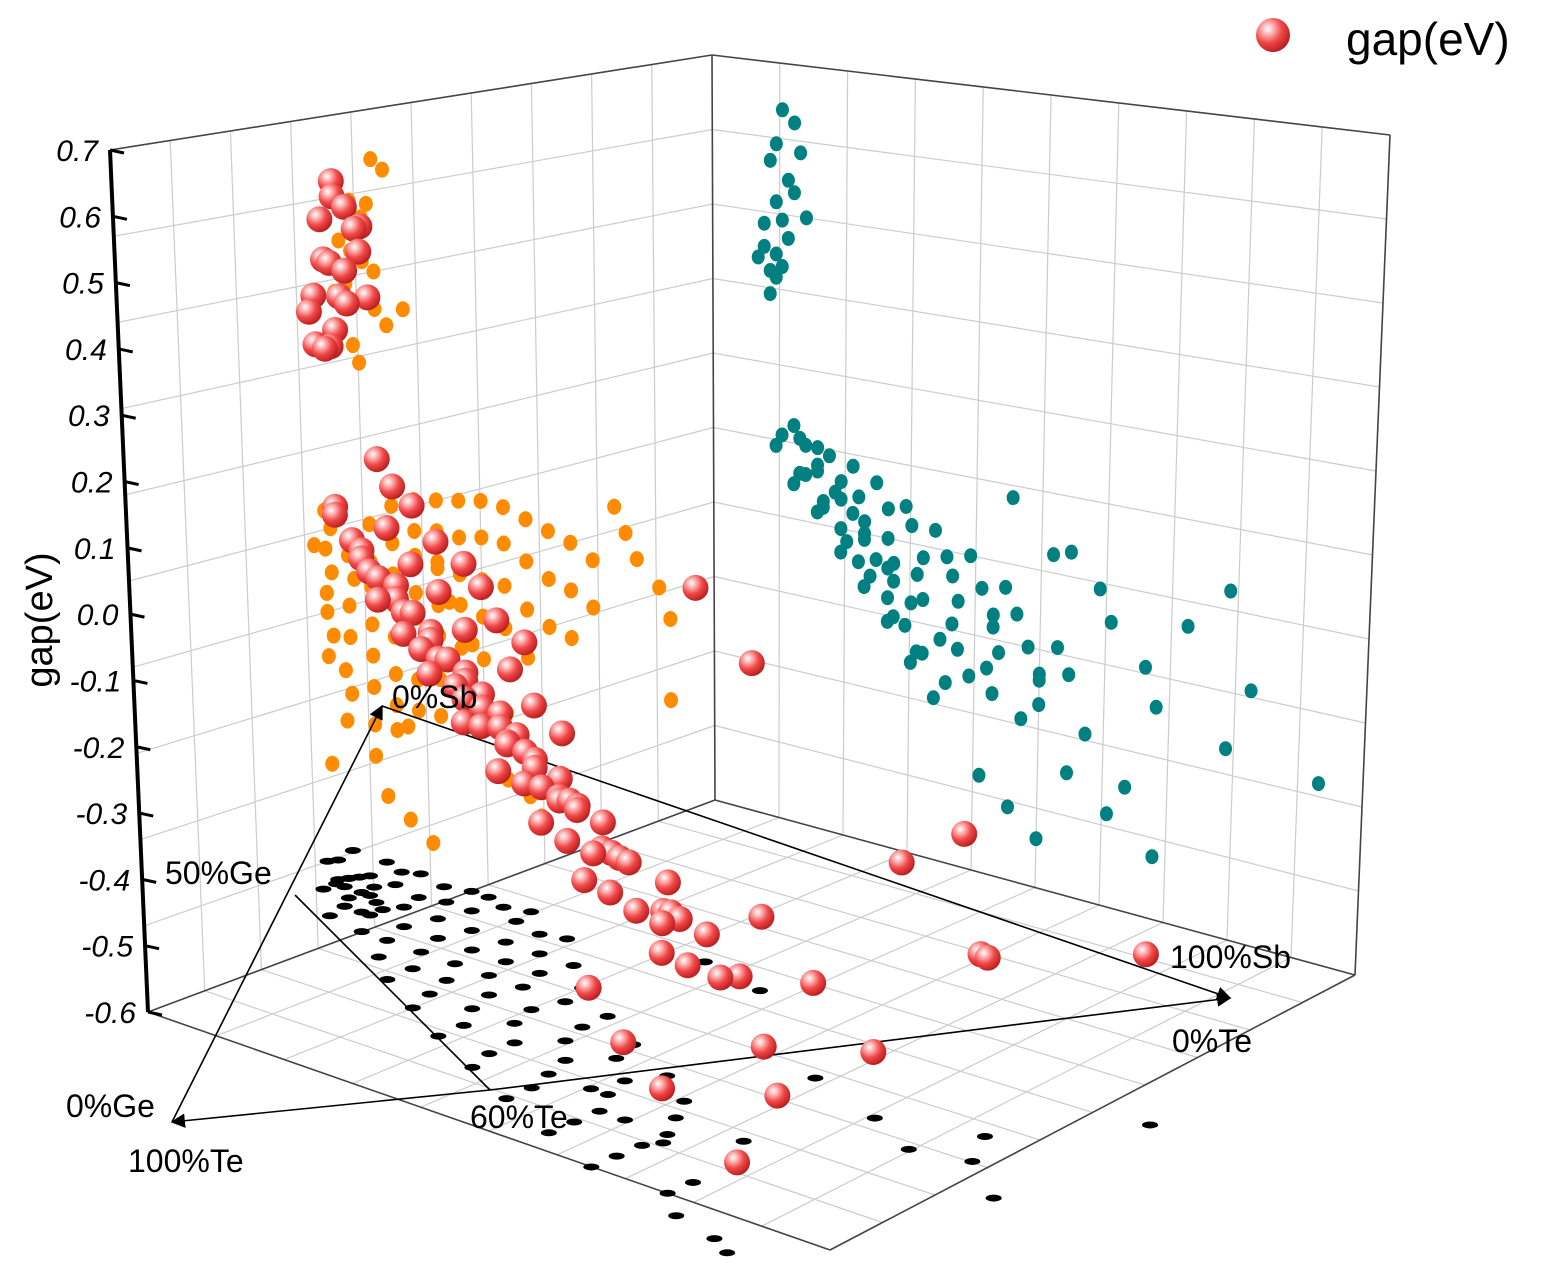 Image resolution: width=1544 pixels, height=1280 pixels. I want to click on z-tick-label: 0.5, so click(83, 284).